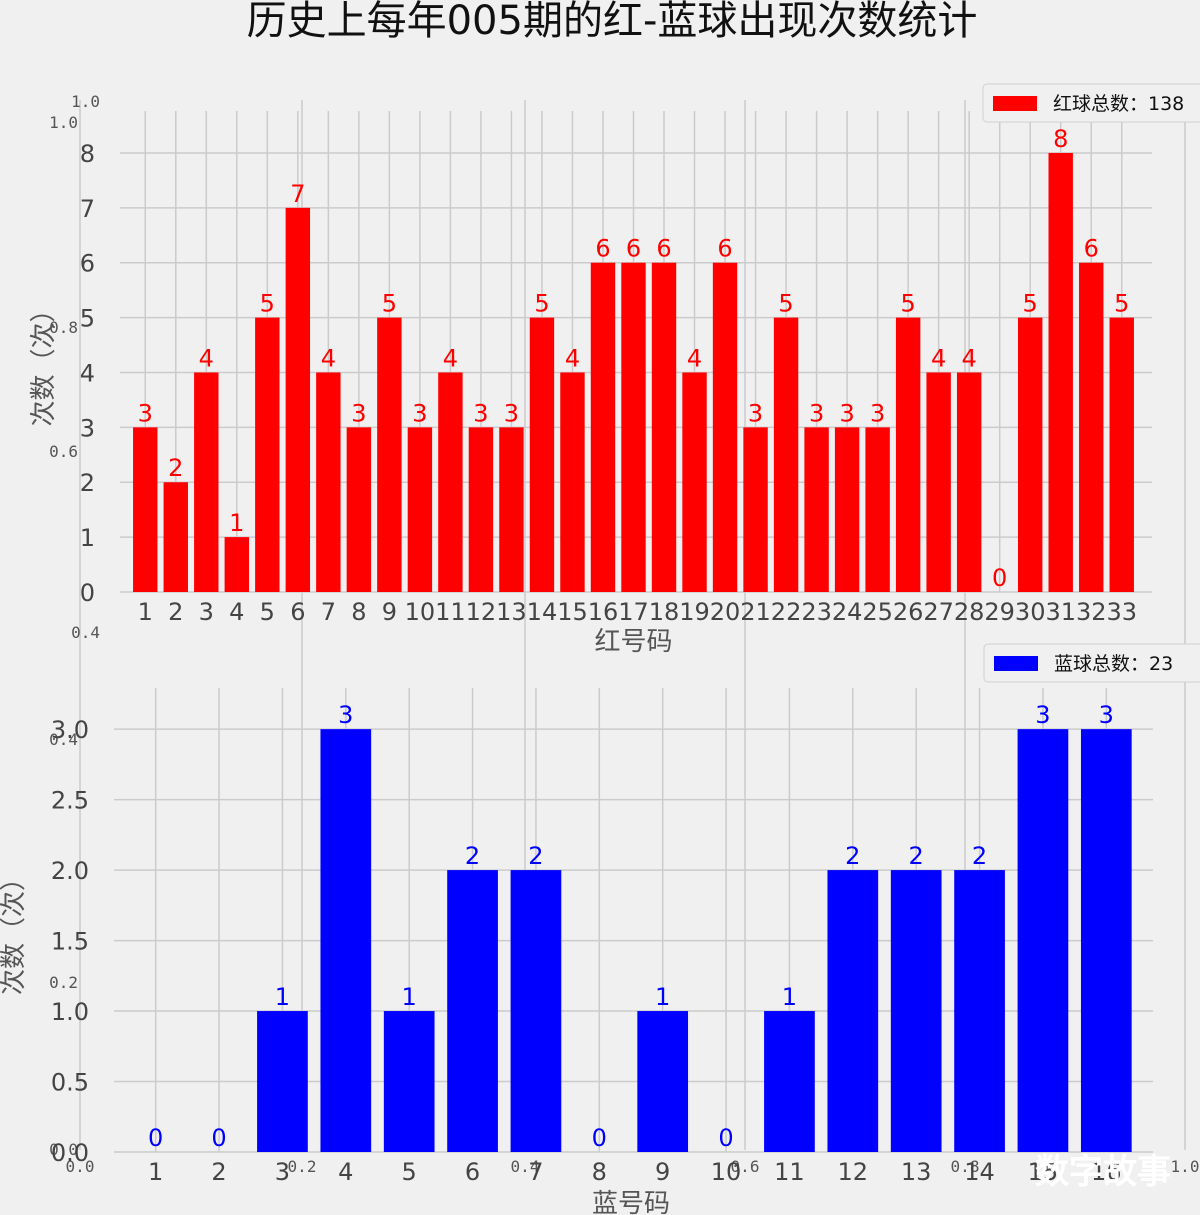 The width and height of the screenshot is (1200, 1215). What do you see at coordinates (87, 428) in the screenshot?
I see `y-tick-label: 3` at bounding box center [87, 428].